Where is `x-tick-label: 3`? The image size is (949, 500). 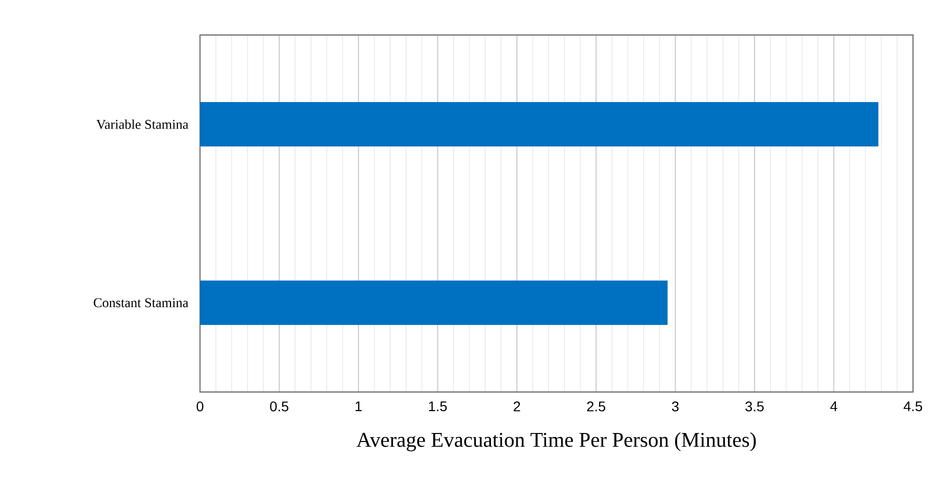 x-tick-label: 3 is located at coordinates (675, 407).